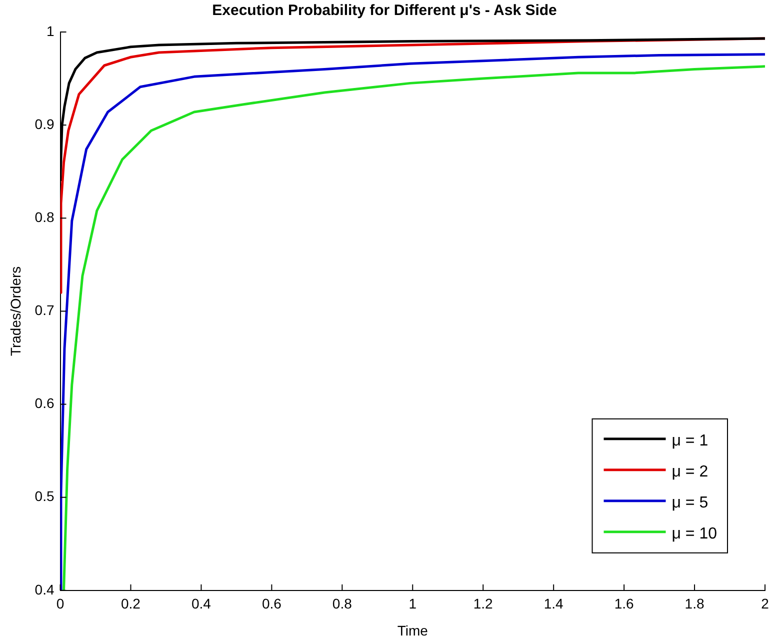 This screenshot has width=779, height=644. Describe the element at coordinates (690, 471) in the screenshot. I see `legend-label: μ = 2` at that location.